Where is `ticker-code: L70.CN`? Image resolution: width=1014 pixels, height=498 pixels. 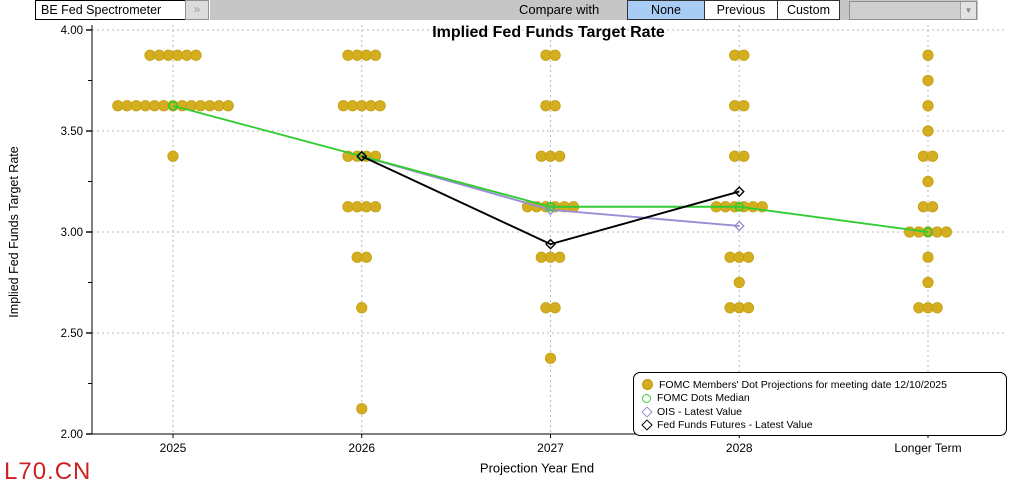 ticker-code: L70.CN is located at coordinates (48, 471).